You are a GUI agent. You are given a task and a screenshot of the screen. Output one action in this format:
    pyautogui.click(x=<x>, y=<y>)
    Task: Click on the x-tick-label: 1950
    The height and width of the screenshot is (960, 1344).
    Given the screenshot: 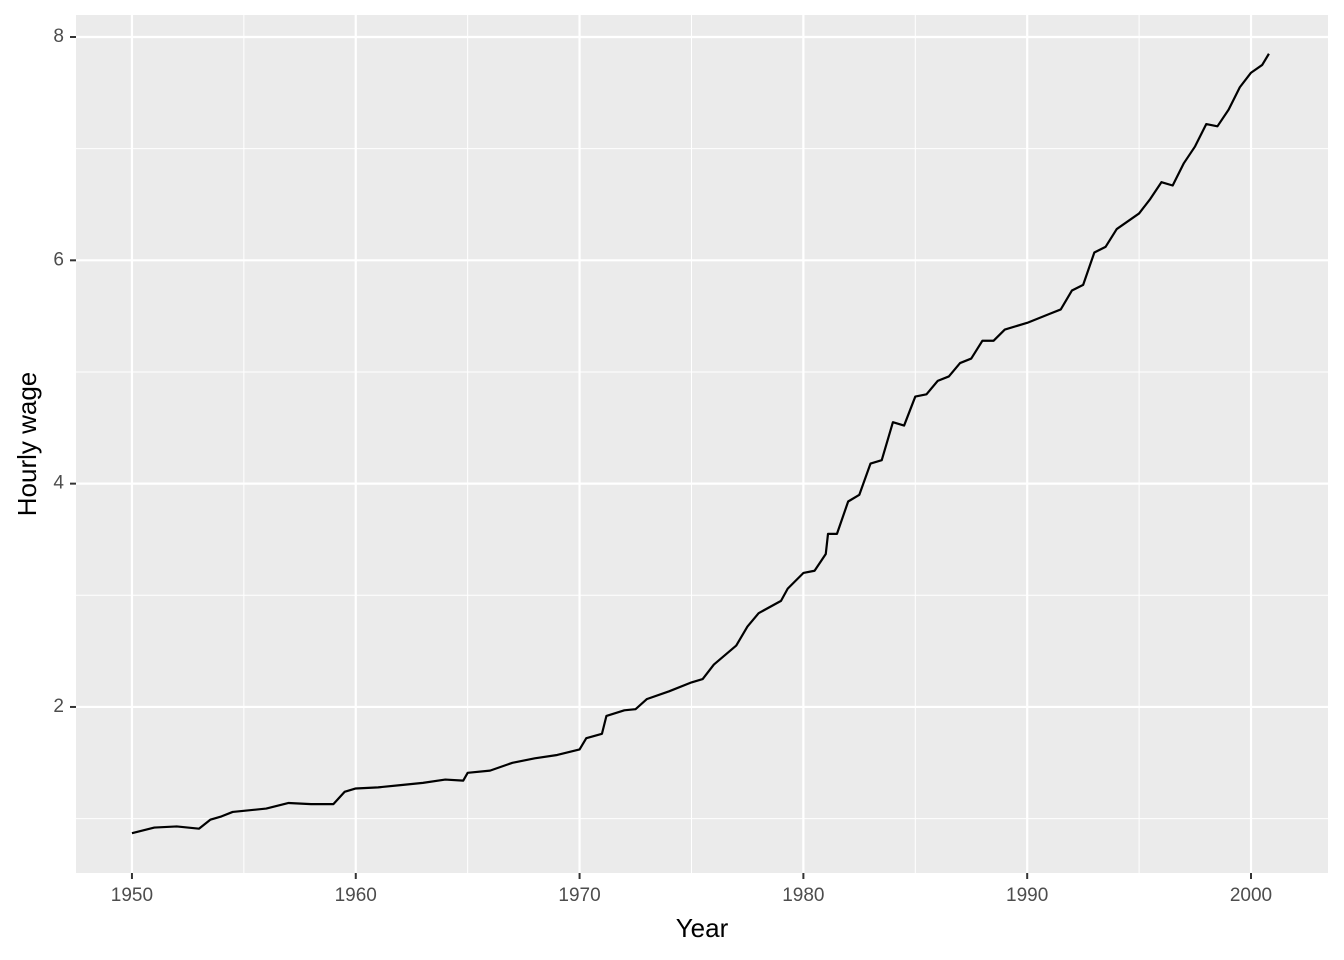 What is the action you would take?
    pyautogui.click(x=132, y=895)
    